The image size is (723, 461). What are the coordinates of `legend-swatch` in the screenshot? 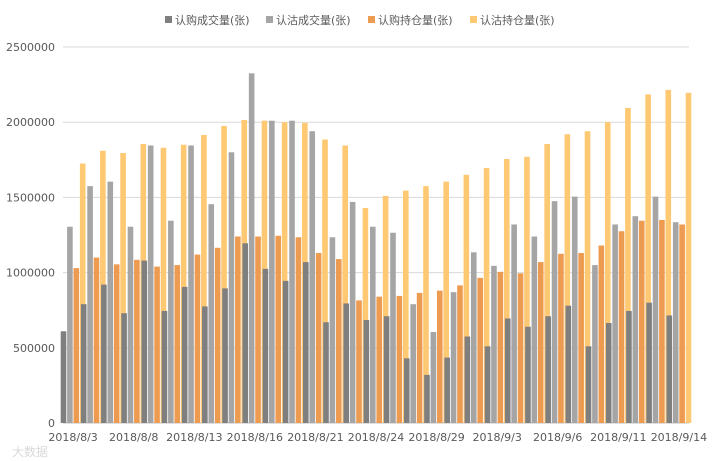 It's located at (473, 19).